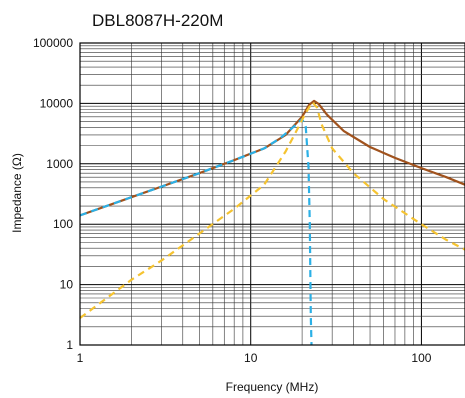  What do you see at coordinates (17, 193) in the screenshot?
I see `y-axis-label: Impedance (Ω)` at bounding box center [17, 193].